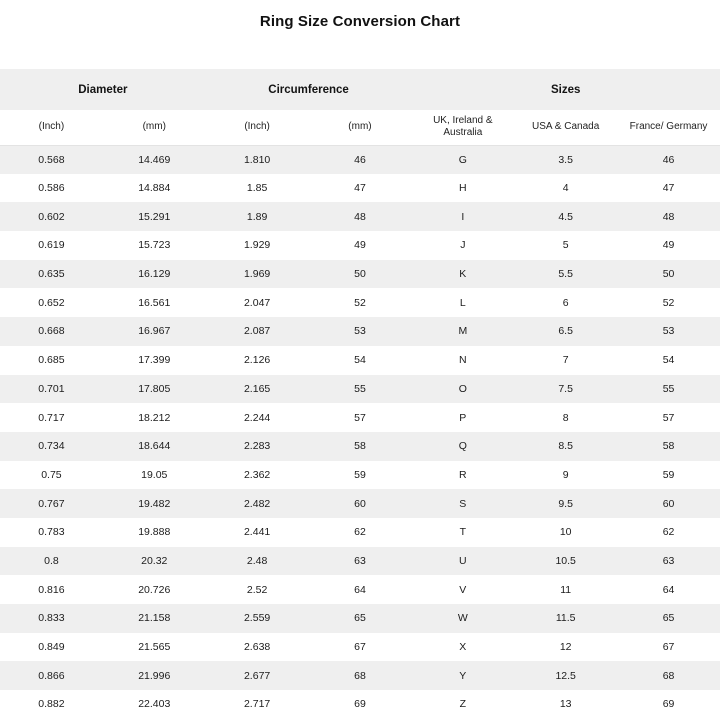  I want to click on table-row: 0.619 15.723 1.929 49 J 5 49, so click(360, 245).